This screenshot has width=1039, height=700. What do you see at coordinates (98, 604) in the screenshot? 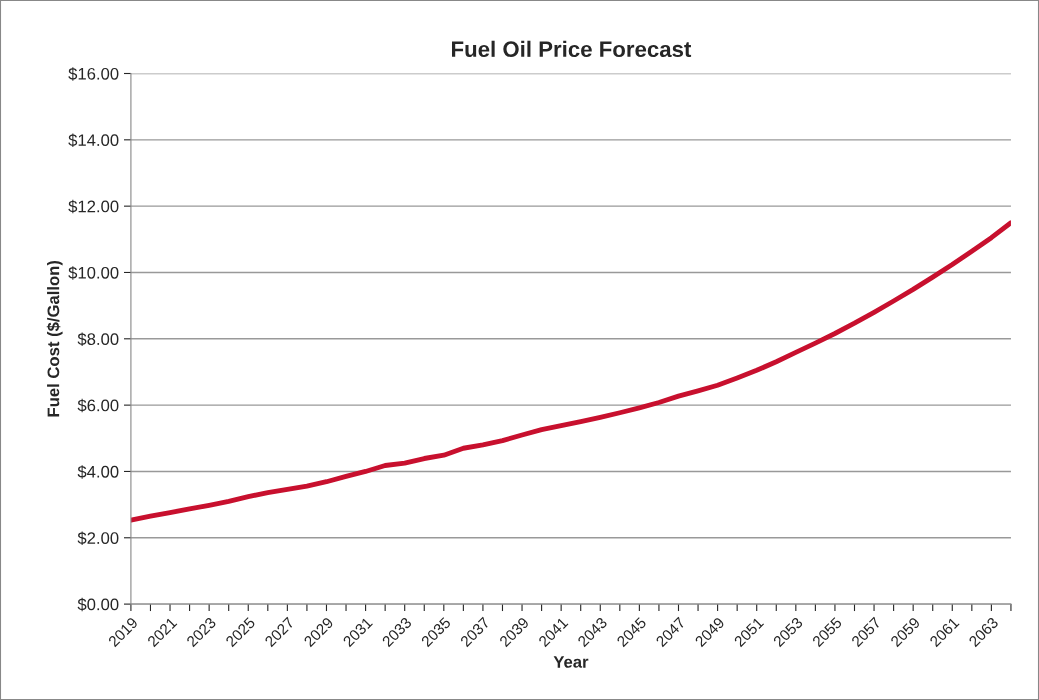
I see `y-tick-label: $0.00` at bounding box center [98, 604].